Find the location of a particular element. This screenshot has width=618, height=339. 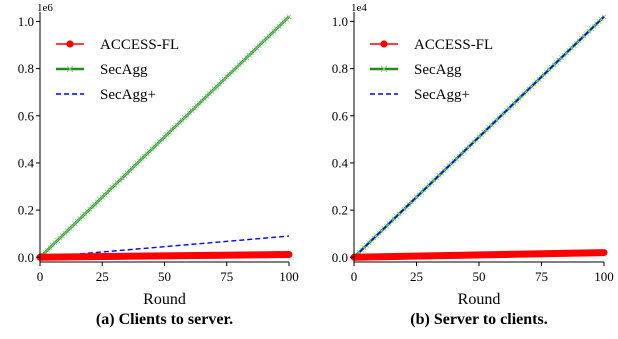

y-multiplier: 1e4 is located at coordinates (359, 8).